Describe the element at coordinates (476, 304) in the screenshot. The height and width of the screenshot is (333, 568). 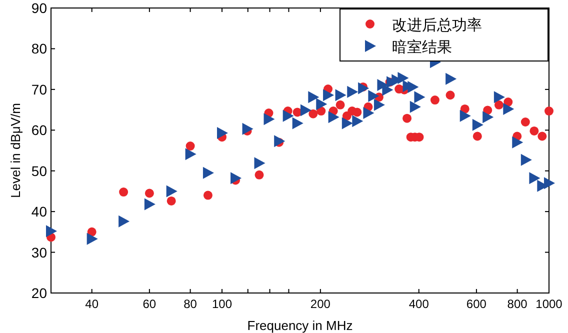
I see `x-tick-label: 600` at that location.